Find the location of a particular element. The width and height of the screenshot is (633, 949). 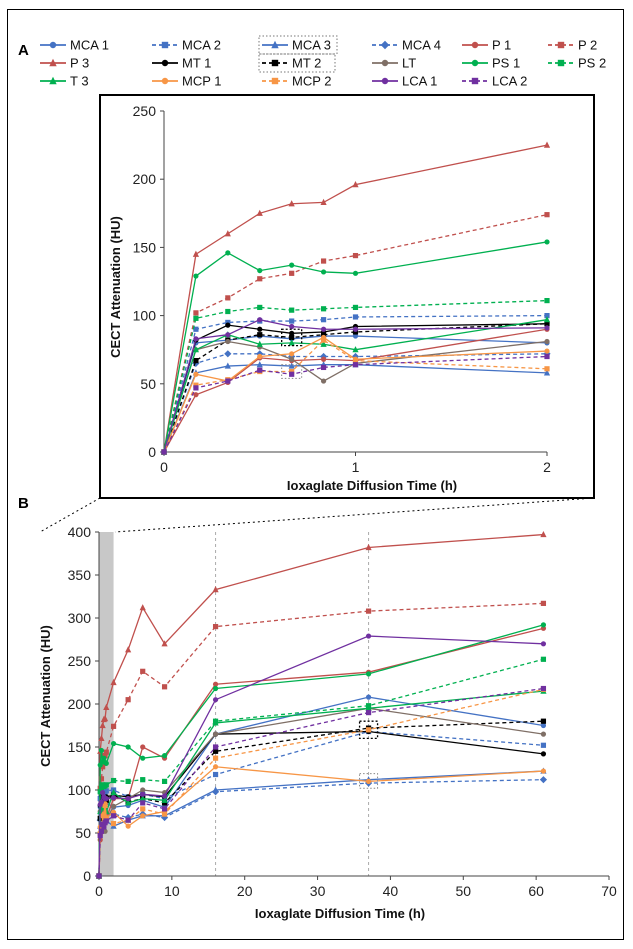

legend-label: LT is located at coordinates (409, 63).